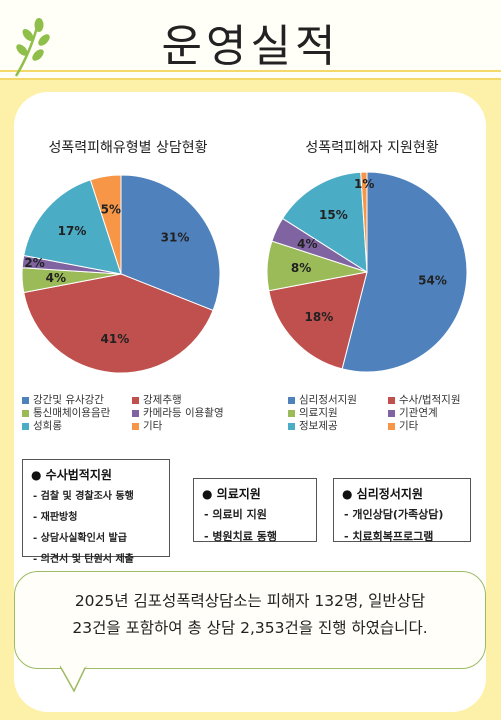 The width and height of the screenshot is (501, 720). I want to click on summary-line-1: 2025년 김포성폭력상담소는 피해자 132명, 일반상담, so click(250, 601).